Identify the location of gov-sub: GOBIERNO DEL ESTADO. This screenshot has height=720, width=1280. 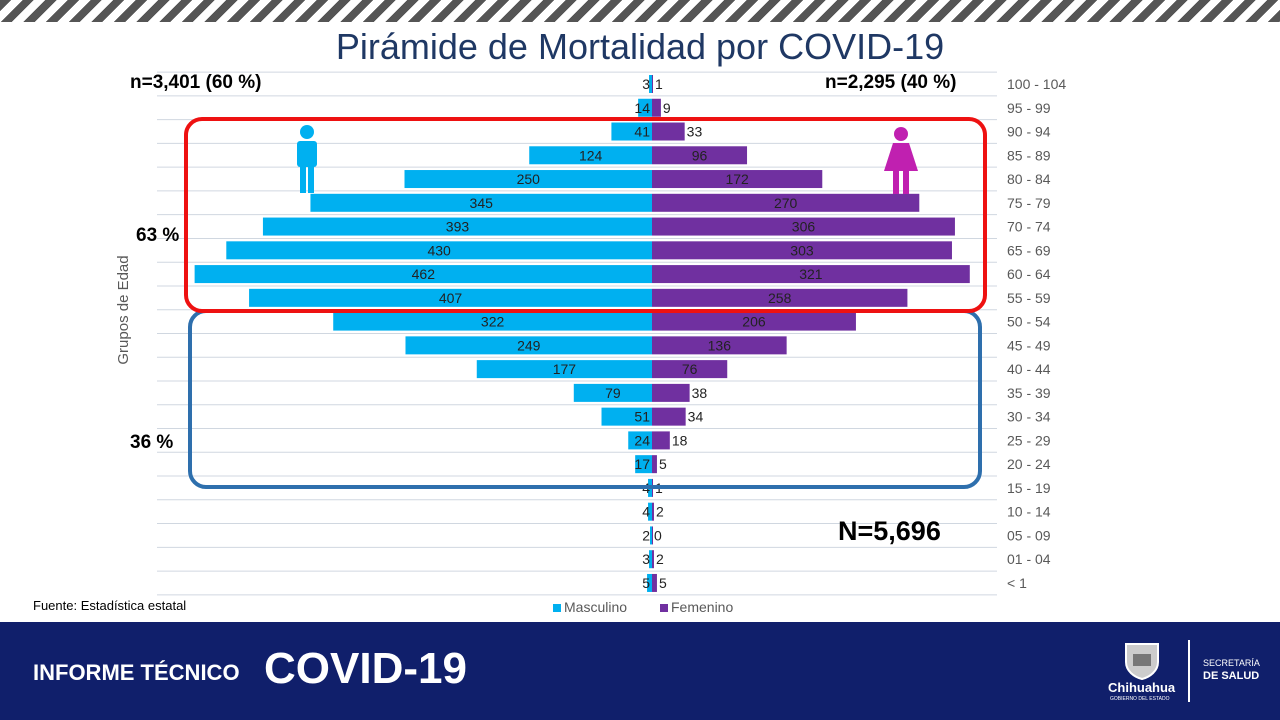
(1140, 699).